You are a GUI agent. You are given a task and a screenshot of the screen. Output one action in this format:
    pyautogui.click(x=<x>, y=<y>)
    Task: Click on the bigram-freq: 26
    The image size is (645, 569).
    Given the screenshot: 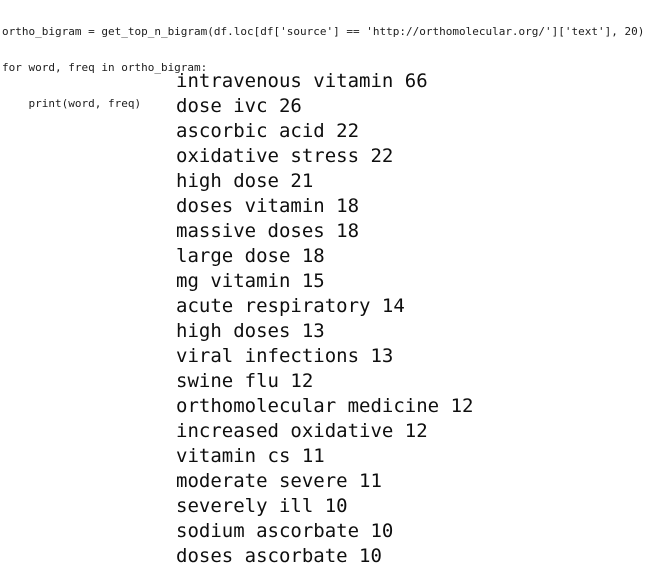 What is the action you would take?
    pyautogui.click(x=290, y=106)
    